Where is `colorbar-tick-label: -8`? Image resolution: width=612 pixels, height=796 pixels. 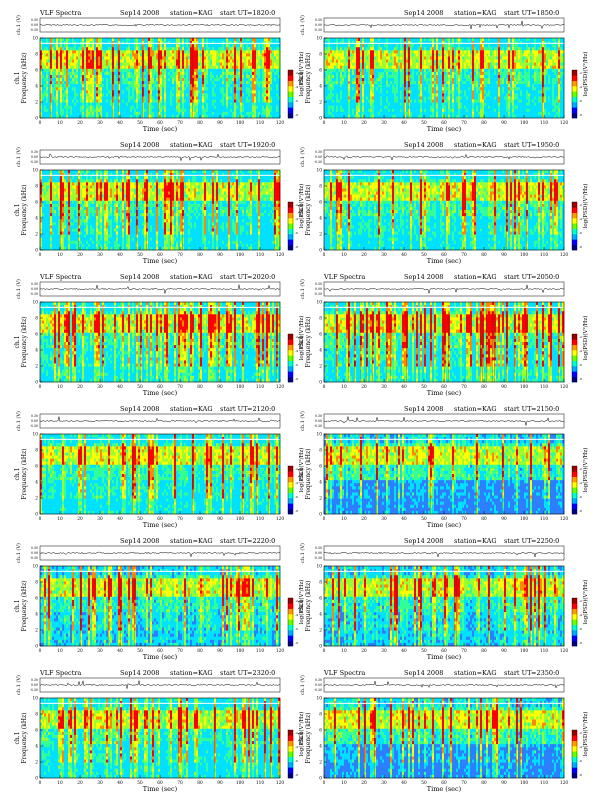
colorbar-tick-label: -8 is located at coordinates (580, 511).